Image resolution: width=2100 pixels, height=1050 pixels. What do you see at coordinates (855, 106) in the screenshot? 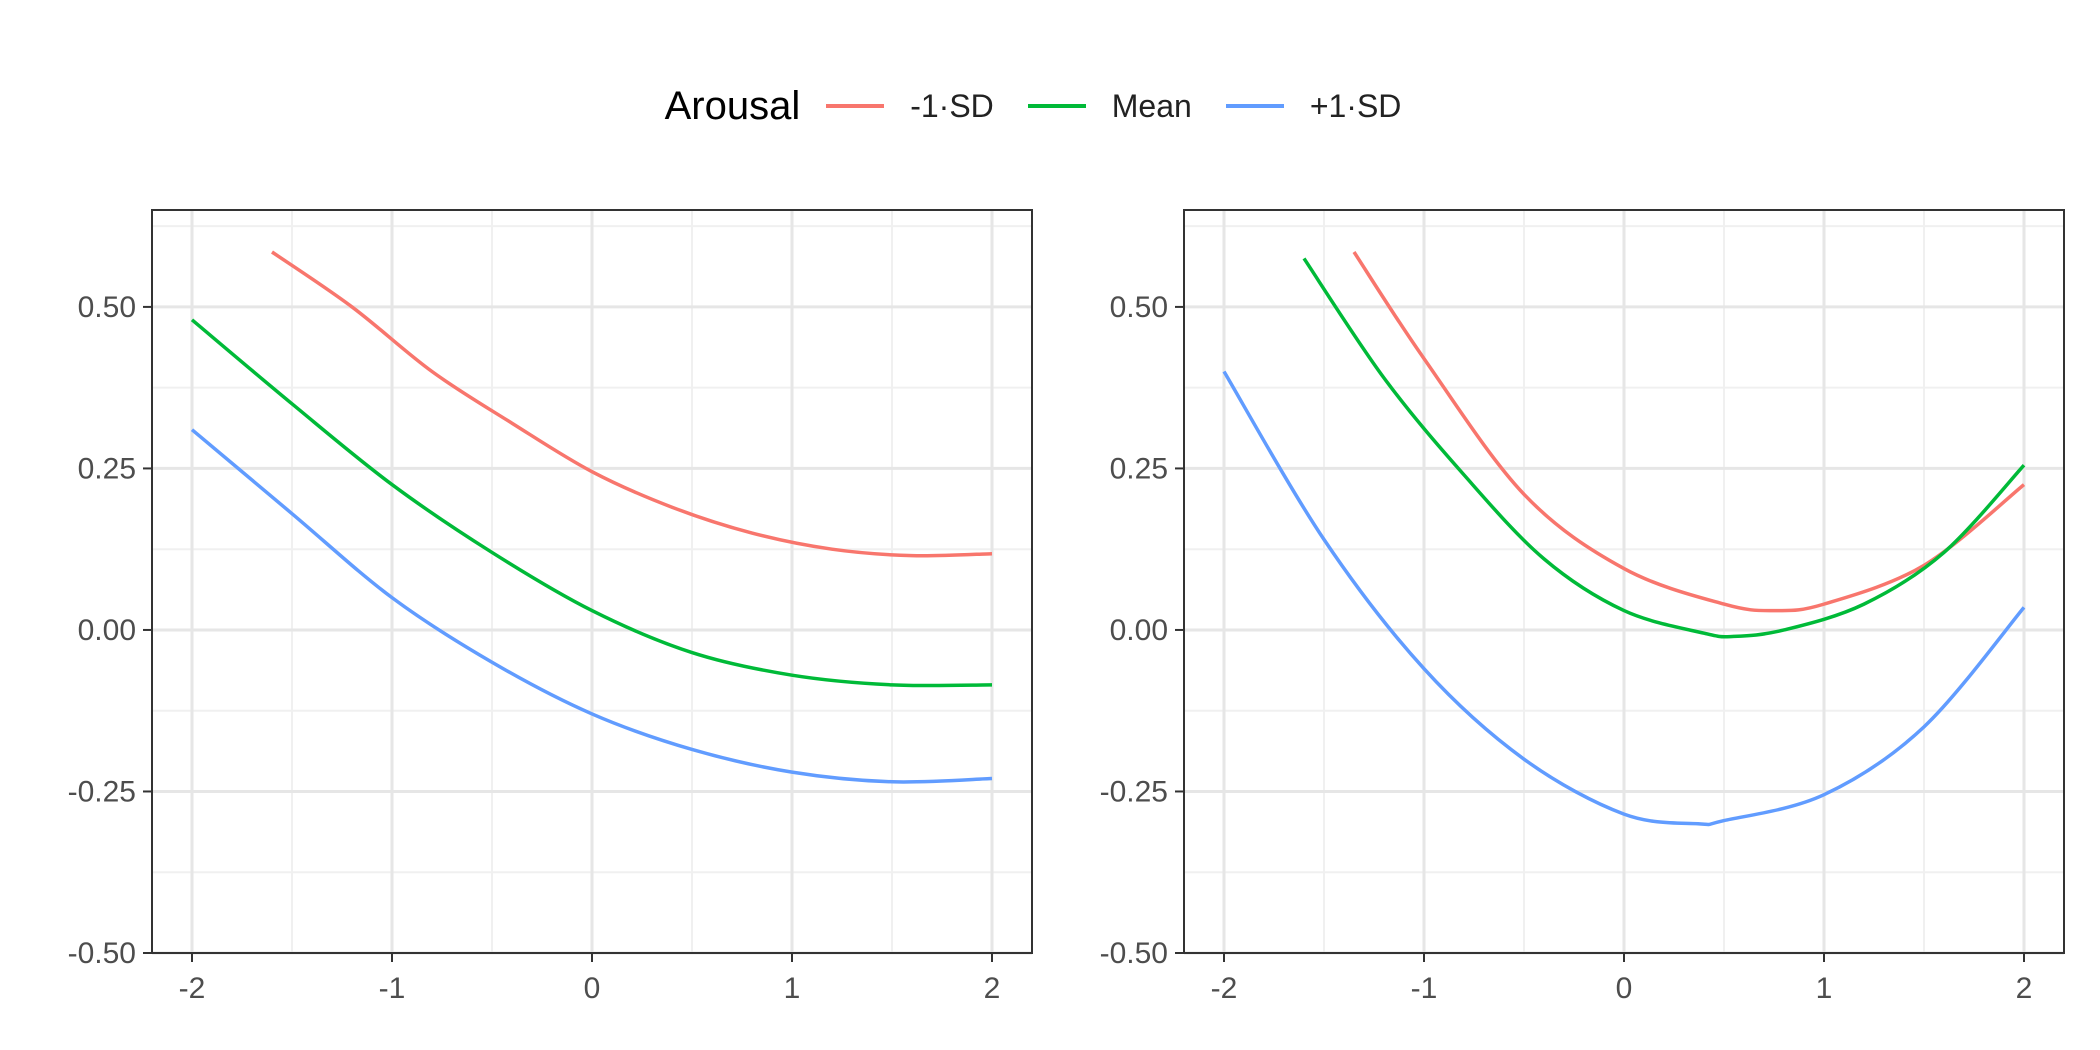
I see `legend-key-minus-1sd` at bounding box center [855, 106].